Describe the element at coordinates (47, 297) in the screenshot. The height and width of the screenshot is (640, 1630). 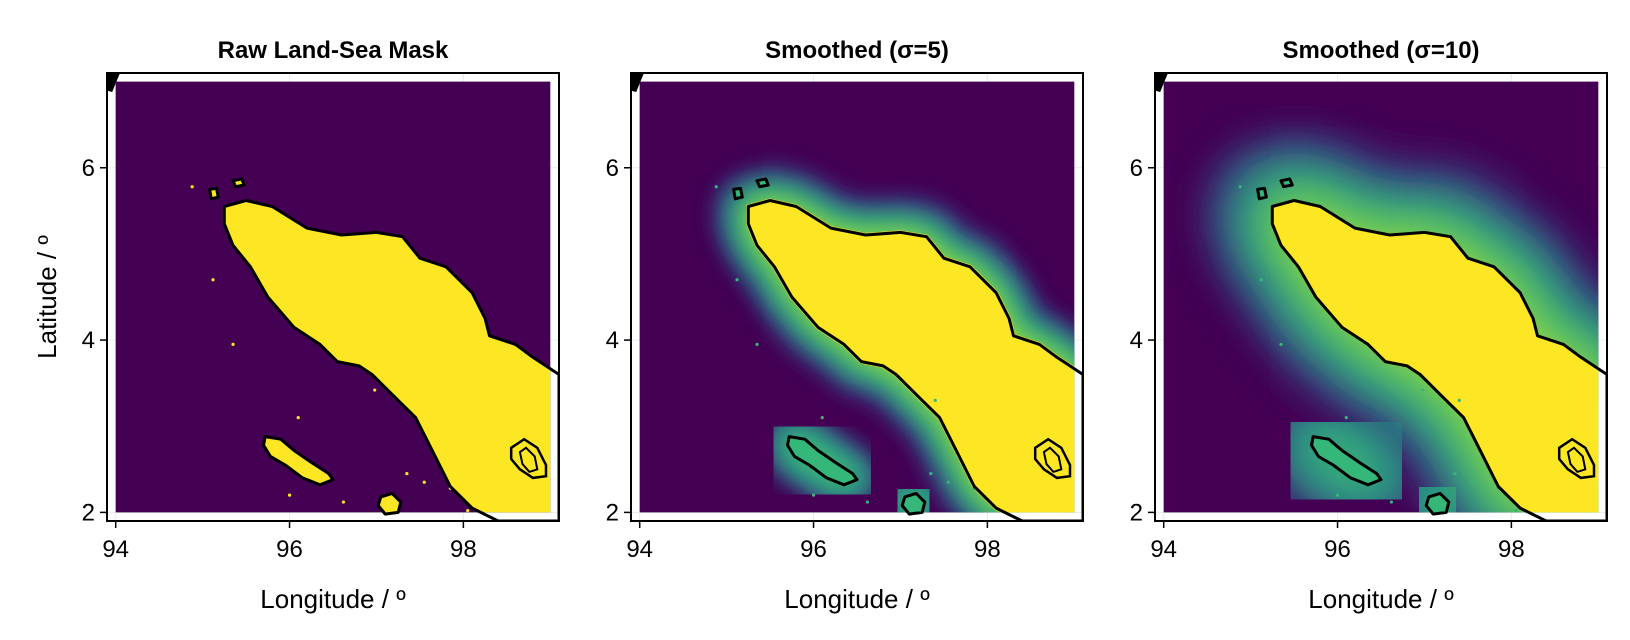
I see `y-axis-label: Latitude / º` at that location.